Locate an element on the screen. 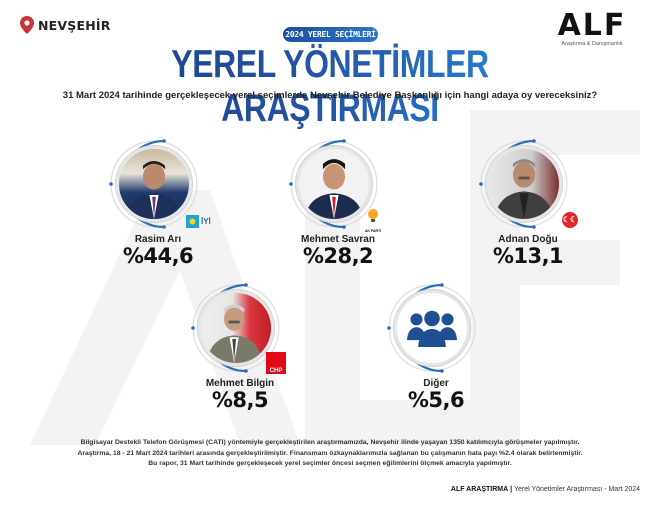  candidate-card: ☾☾ Adnan Doğu %13,1 is located at coordinates (528, 208).